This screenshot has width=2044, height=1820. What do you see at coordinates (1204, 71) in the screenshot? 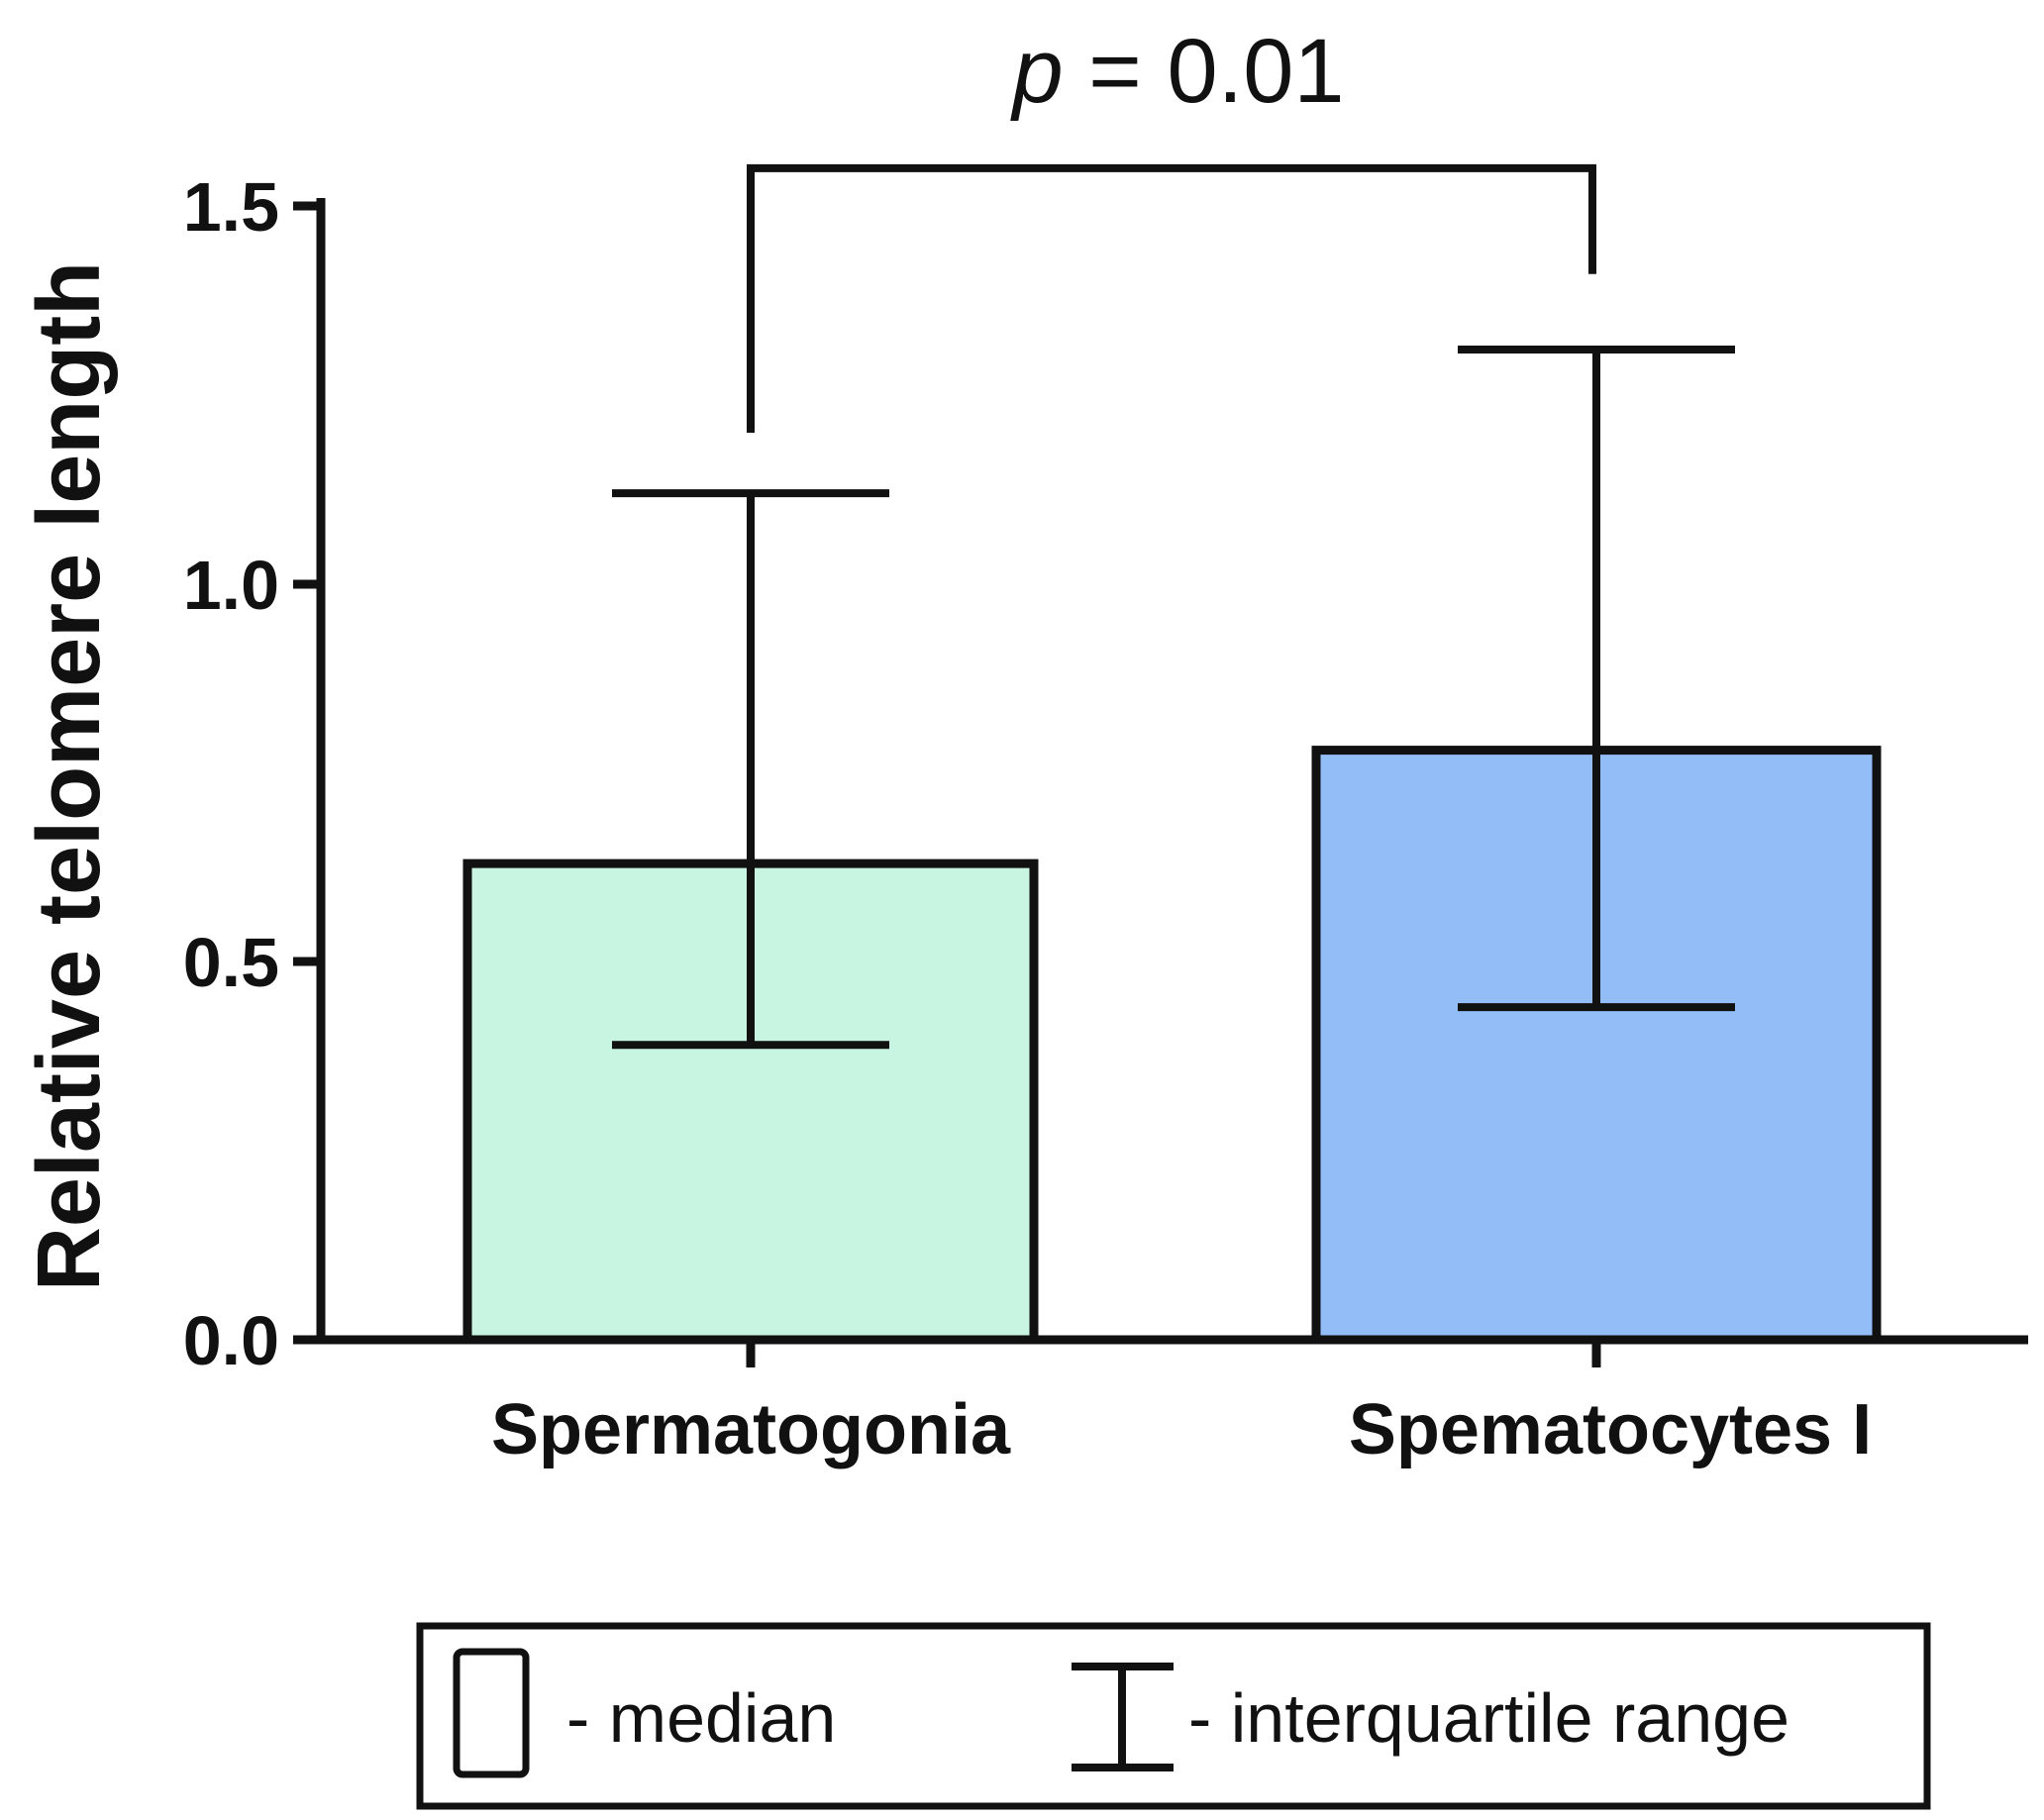
I see `p-value-text: = 0.01` at bounding box center [1204, 71].